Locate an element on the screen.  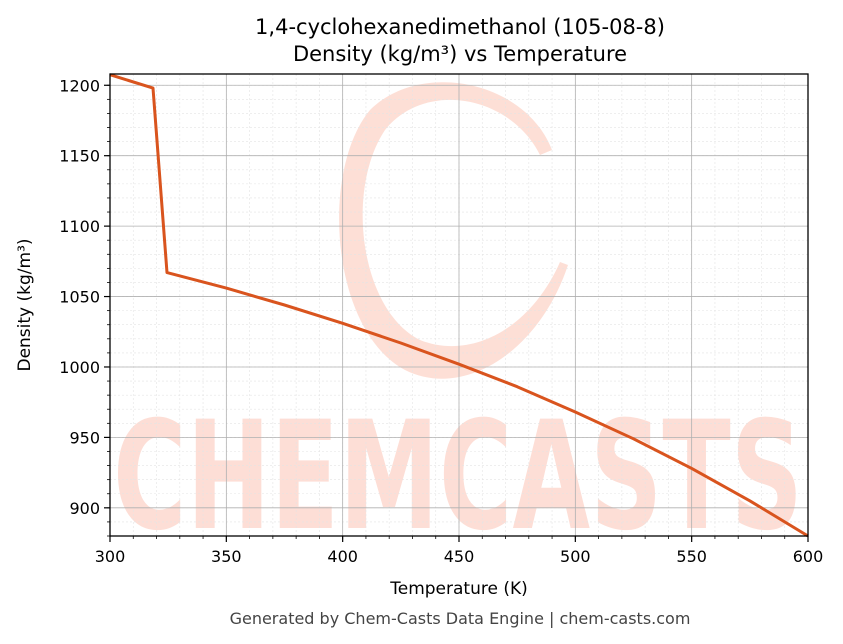
y-tick-label: 1200 is located at coordinates (79, 85).